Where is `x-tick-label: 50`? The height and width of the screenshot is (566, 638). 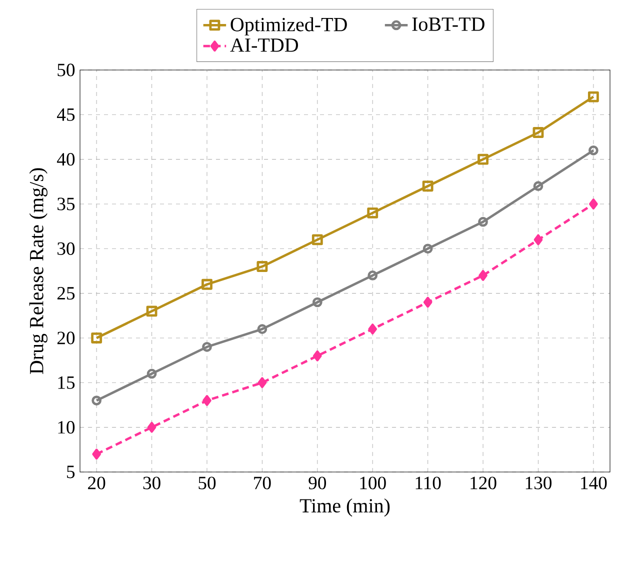
x-tick-label: 50 is located at coordinates (207, 483).